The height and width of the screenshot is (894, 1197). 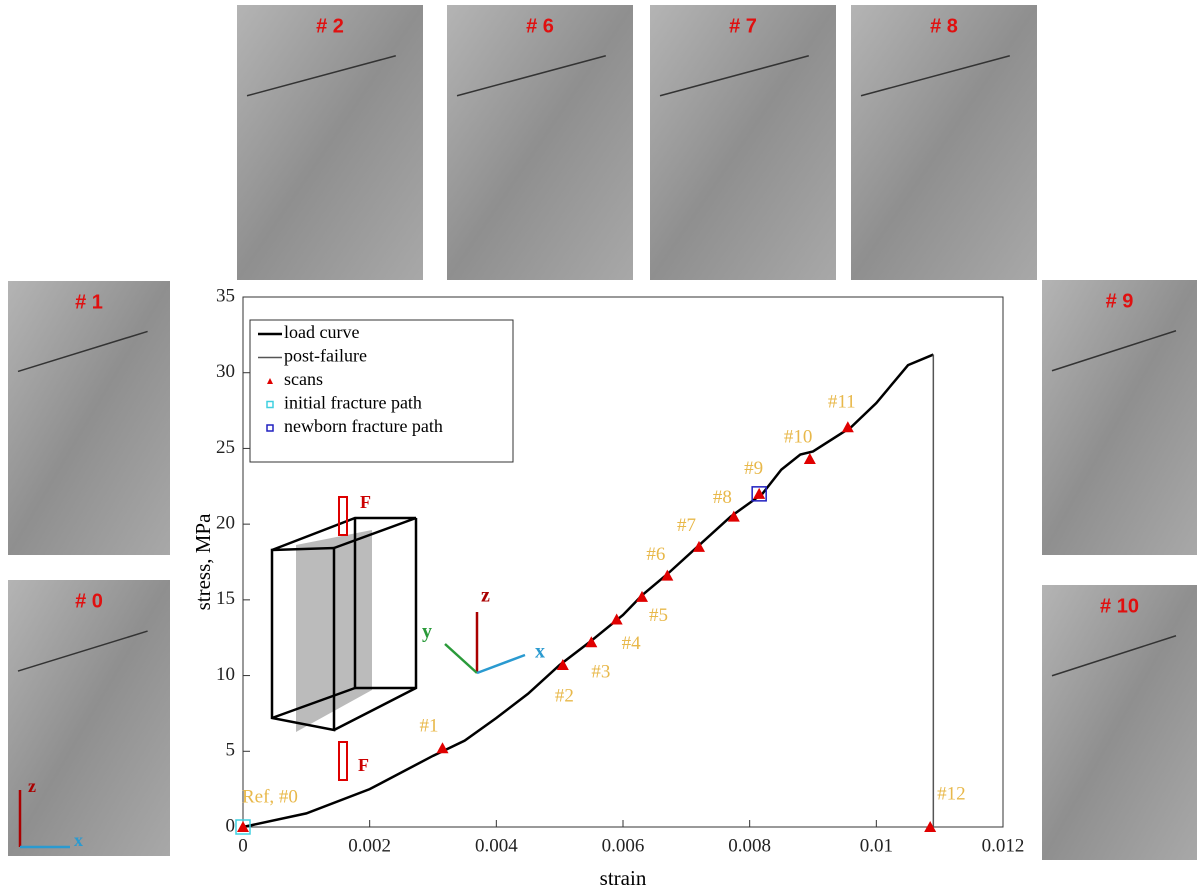 What do you see at coordinates (321, 332) in the screenshot?
I see `legend-label: load curve` at bounding box center [321, 332].